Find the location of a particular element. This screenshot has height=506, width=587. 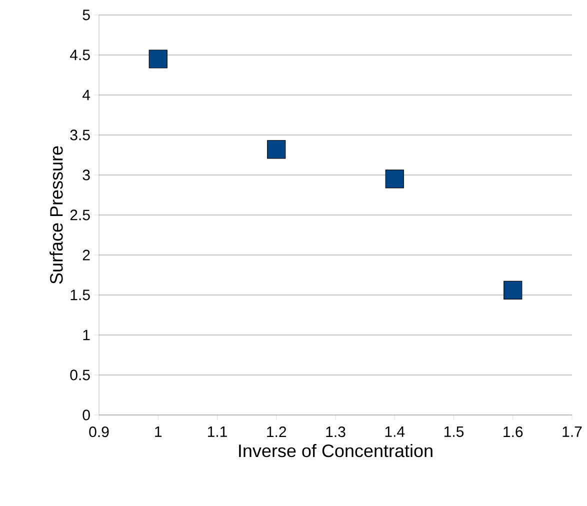

y-tick-label: 1 is located at coordinates (86, 335).